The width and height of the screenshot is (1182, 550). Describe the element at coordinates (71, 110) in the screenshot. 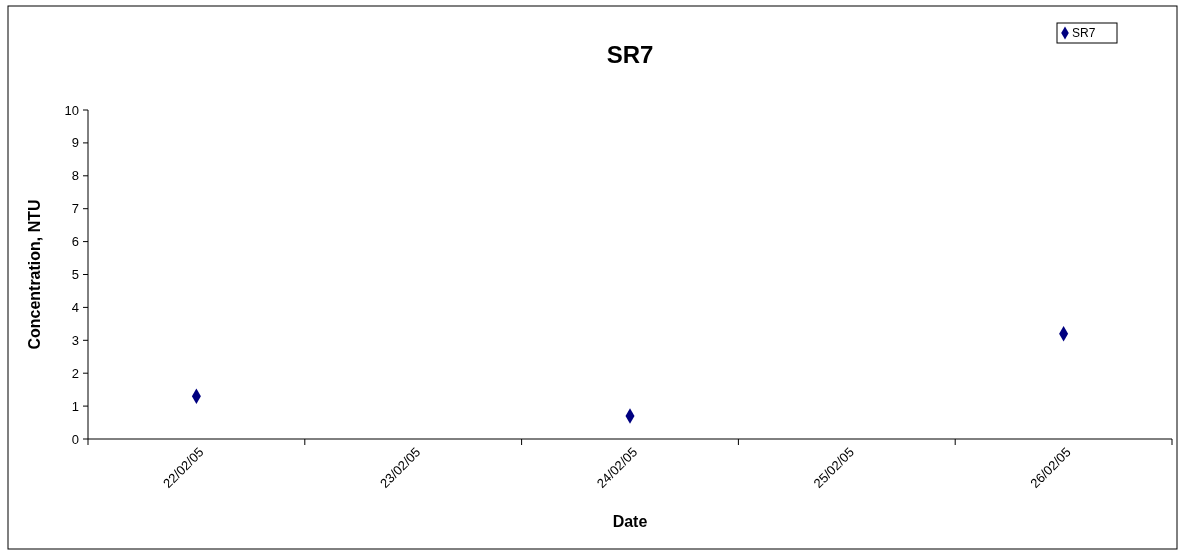

I see `y-tick-label: 10` at that location.